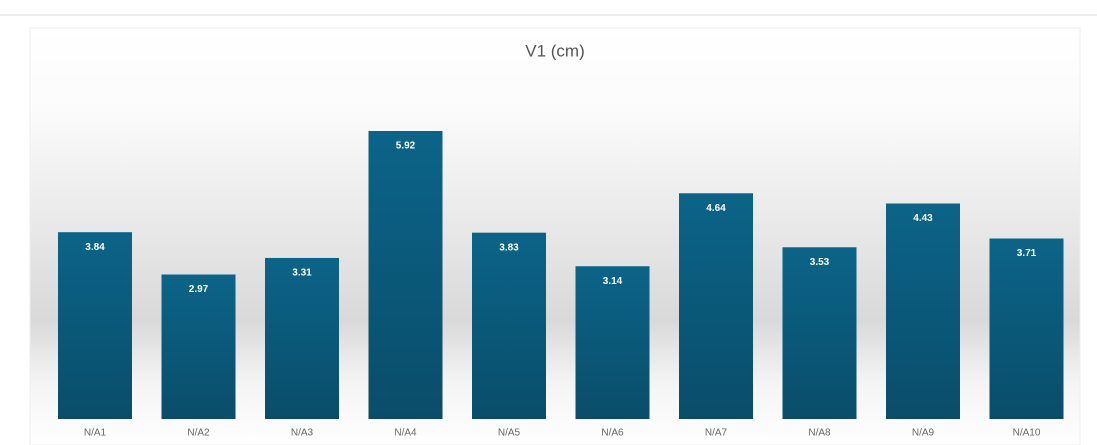 The height and width of the screenshot is (445, 1097). I want to click on chart-title: V1 (cm), so click(555, 50).